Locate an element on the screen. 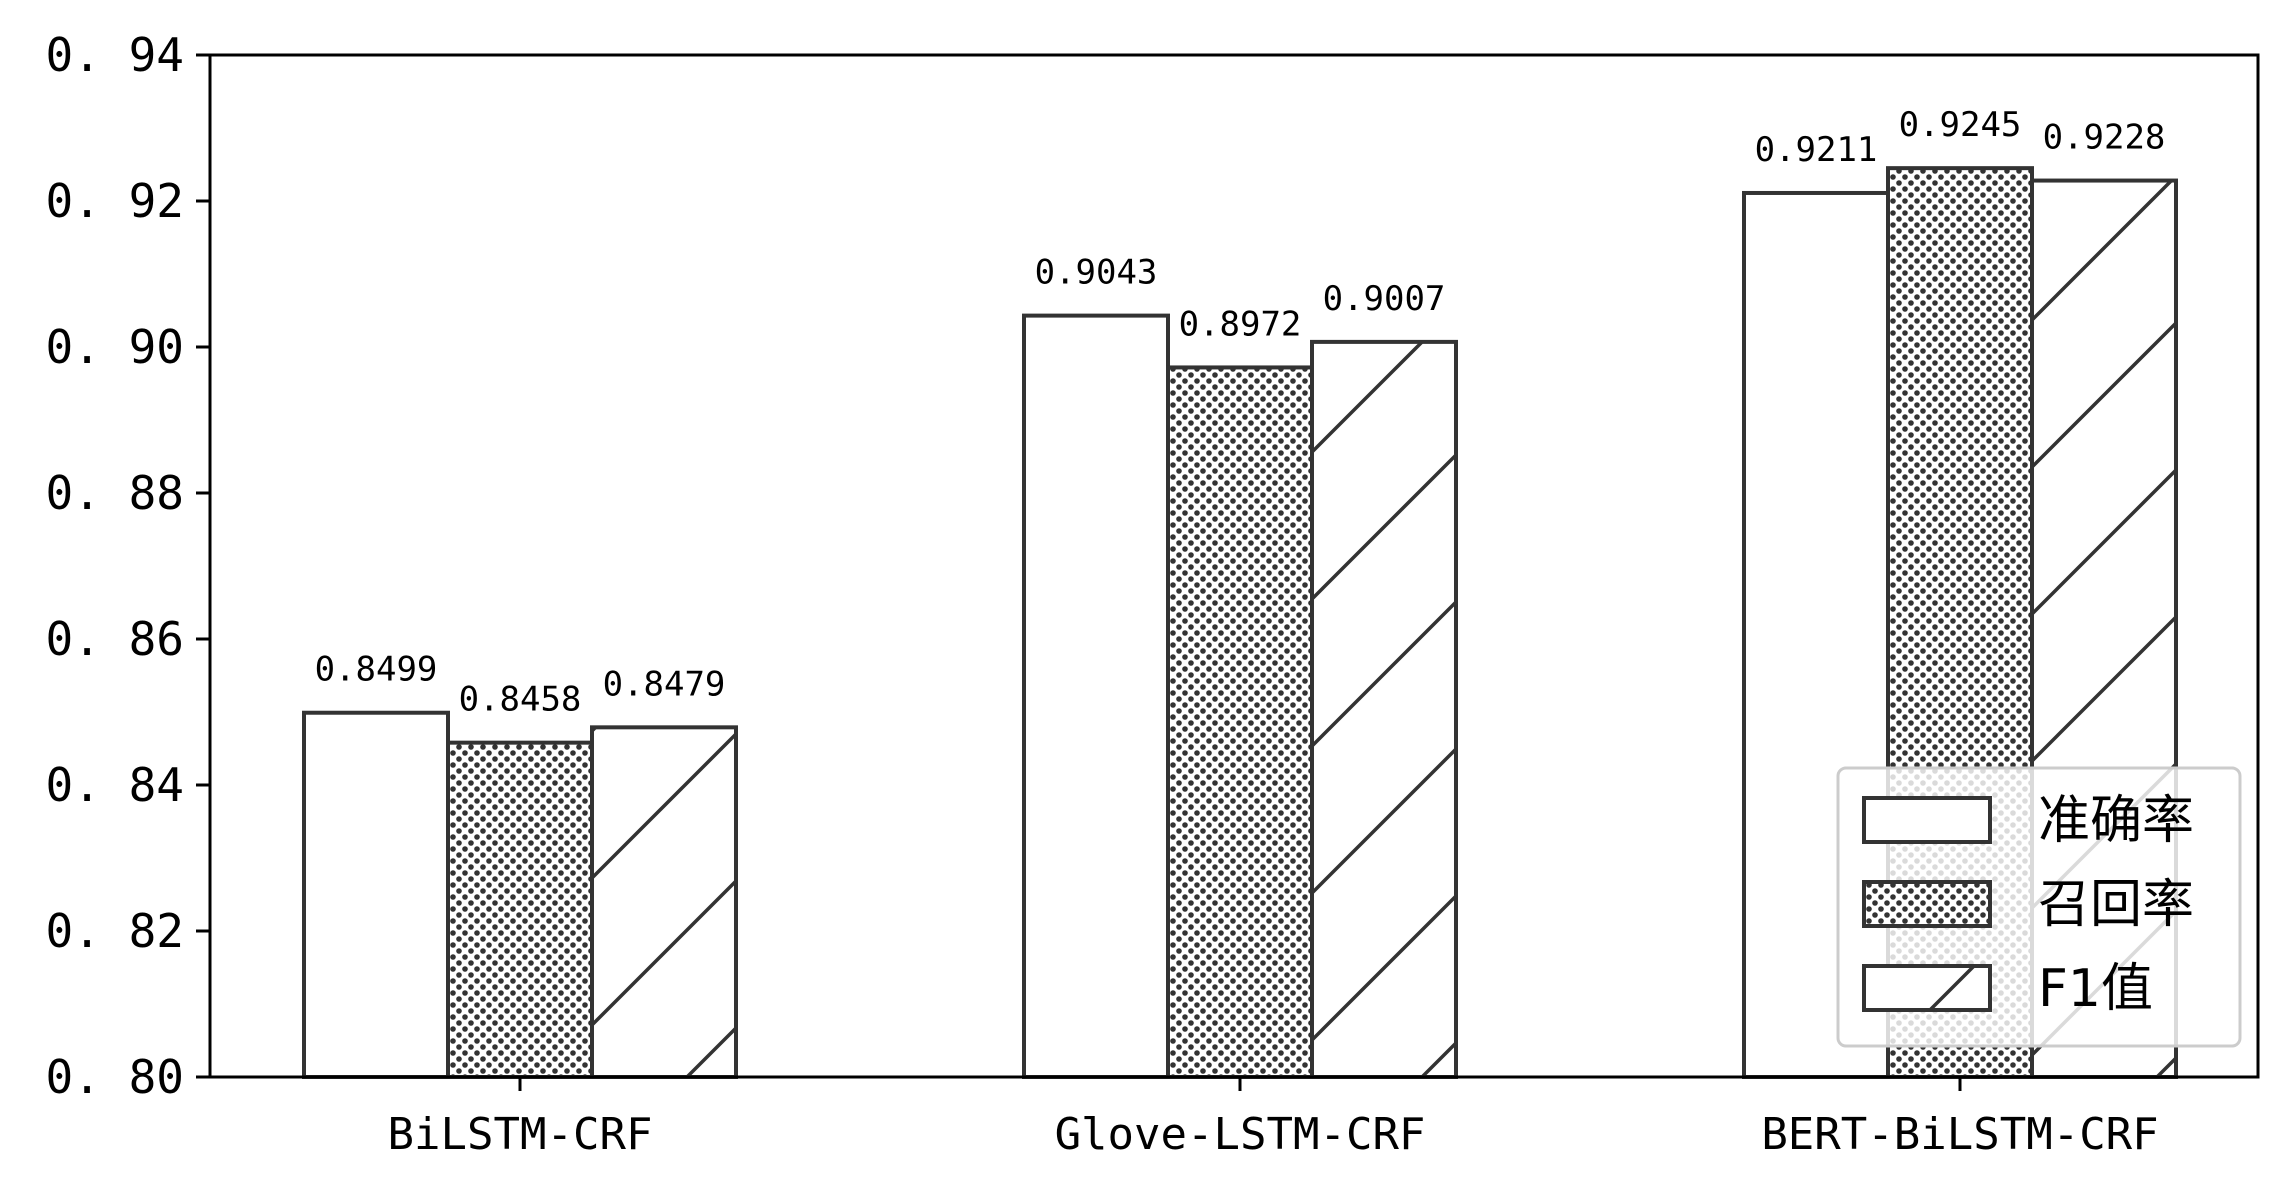 The image size is (2294, 1196). y-tick-label: 0. 88 is located at coordinates (115, 493).